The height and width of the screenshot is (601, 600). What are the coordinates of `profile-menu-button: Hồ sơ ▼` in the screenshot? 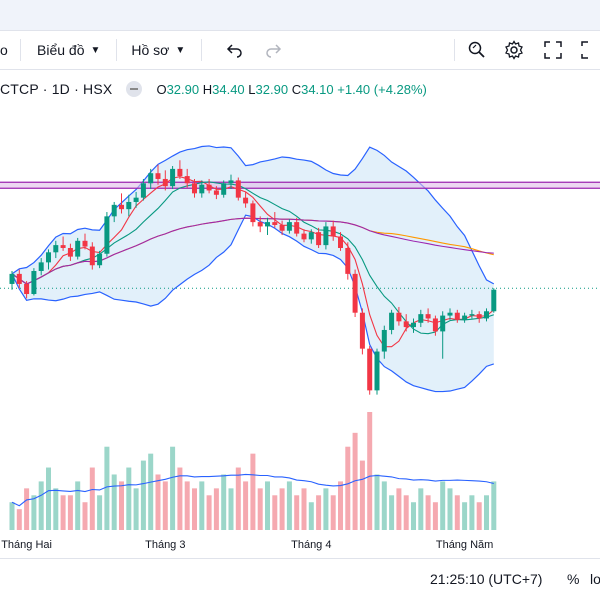 It's located at (158, 50).